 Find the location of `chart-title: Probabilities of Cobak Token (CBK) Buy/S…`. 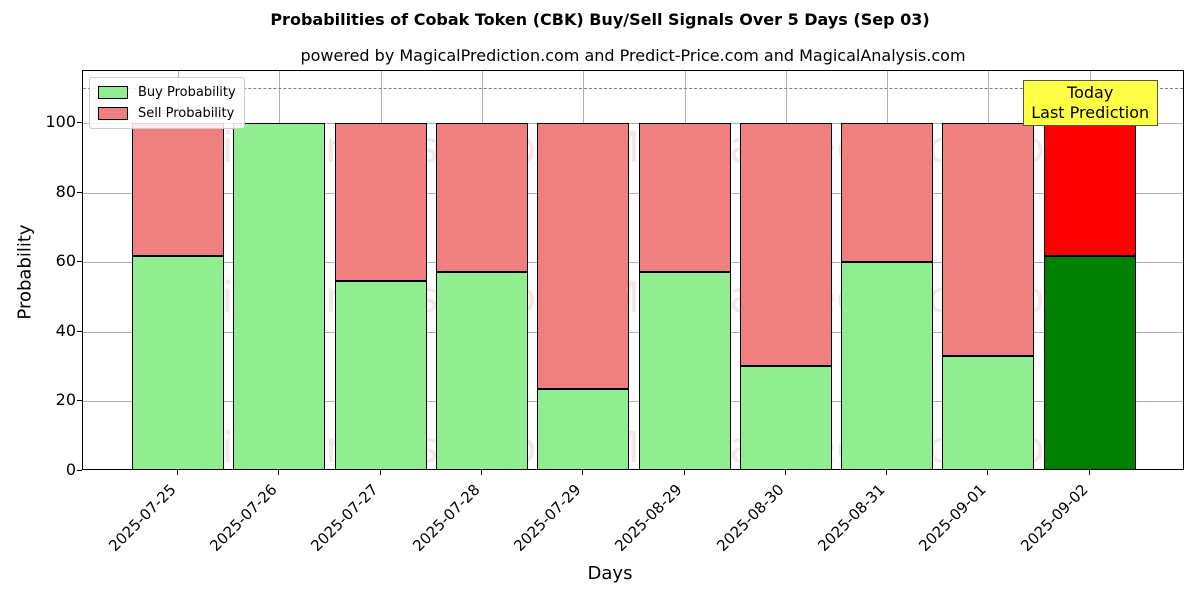

chart-title: Probabilities of Cobak Token (CBK) Buy/S… is located at coordinates (600, 19).